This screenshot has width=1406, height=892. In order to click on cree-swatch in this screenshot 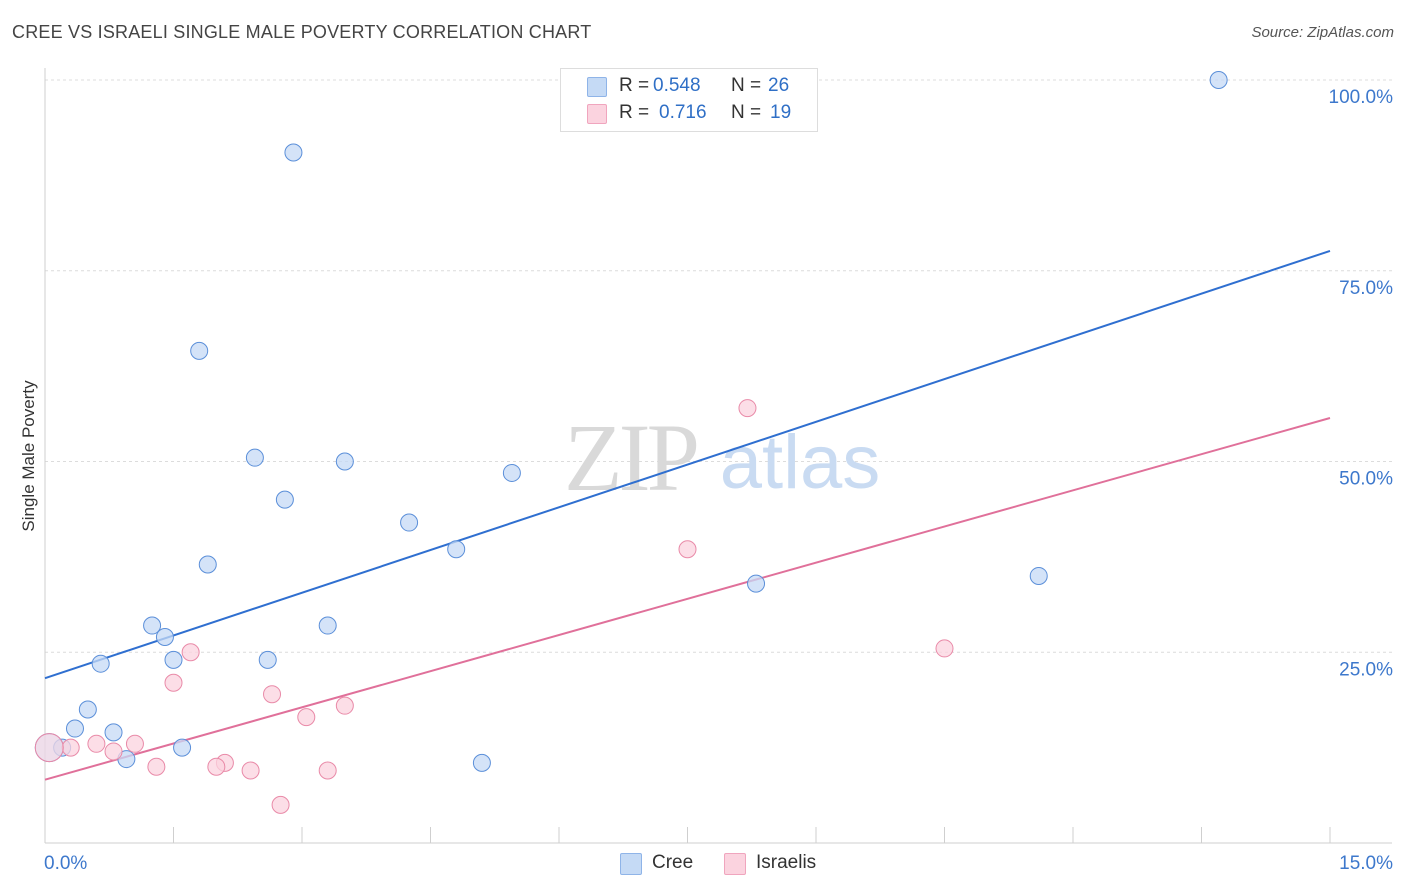, I will do `click(597, 87)`.